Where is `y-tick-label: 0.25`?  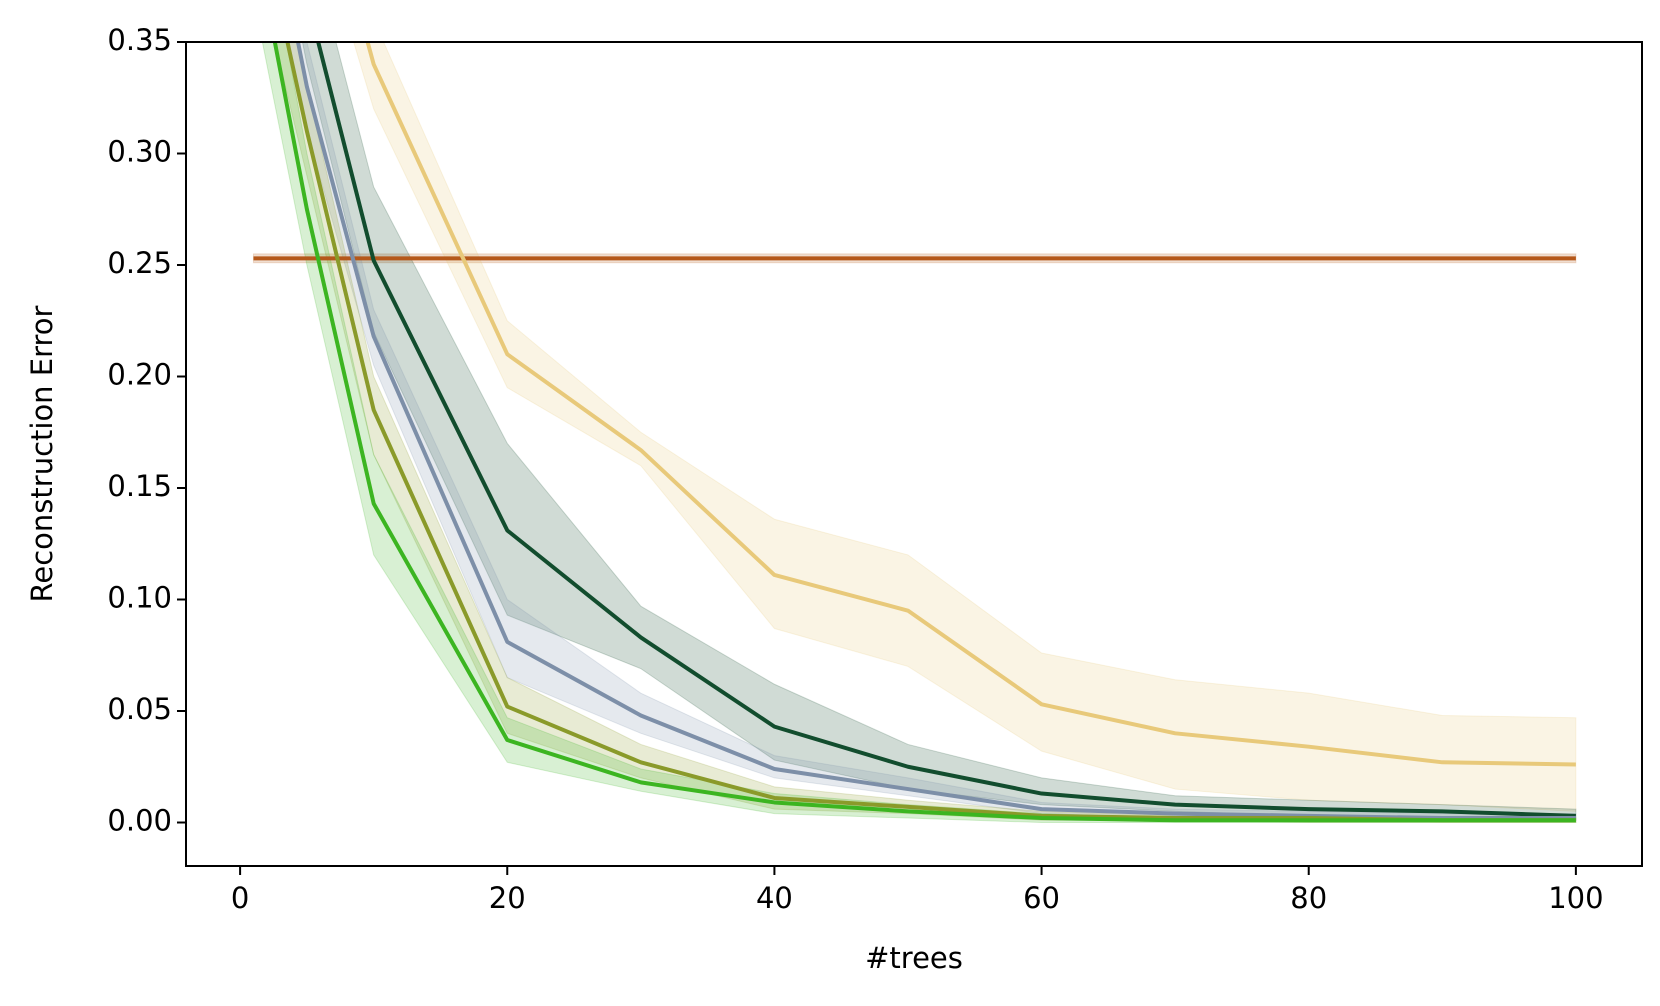 y-tick-label: 0.25 is located at coordinates (139, 263).